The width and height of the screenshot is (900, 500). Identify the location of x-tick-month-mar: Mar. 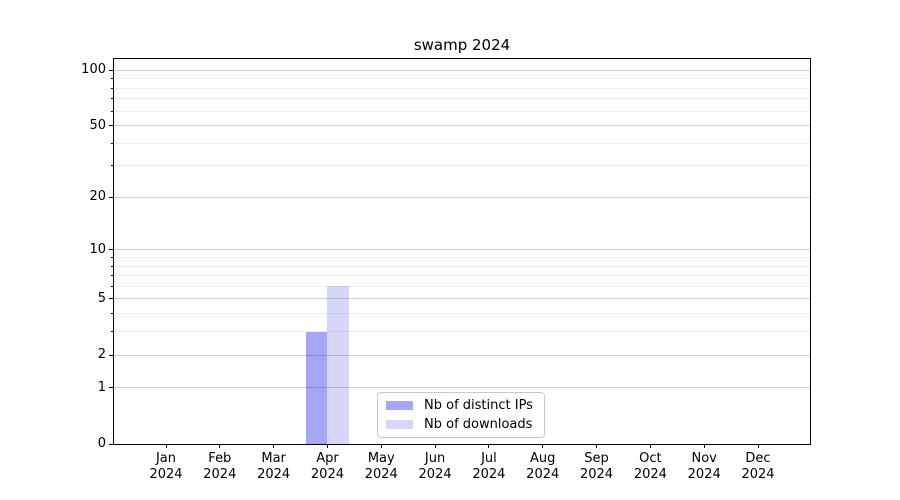
(273, 458).